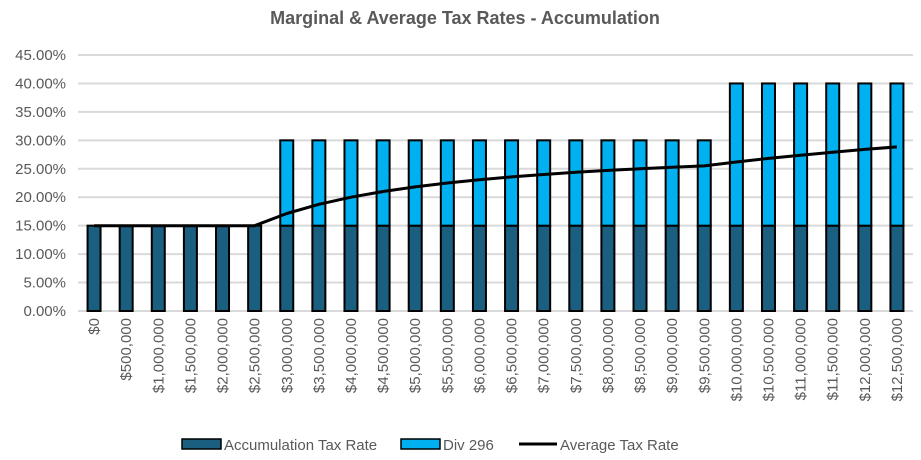 This screenshot has height=460, width=921. Describe the element at coordinates (94, 326) in the screenshot. I see `x-tick-label: $0` at that location.